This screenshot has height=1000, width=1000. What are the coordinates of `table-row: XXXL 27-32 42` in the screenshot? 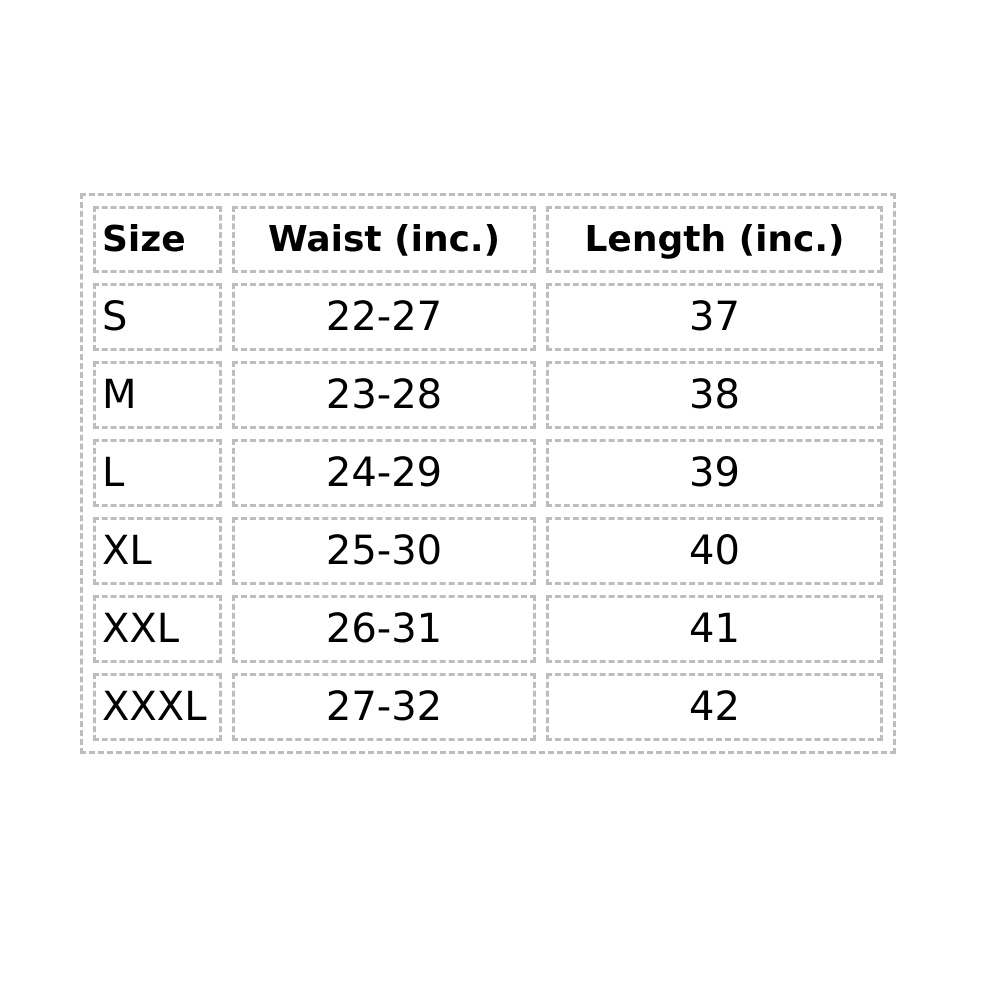 It's located at (488, 707).